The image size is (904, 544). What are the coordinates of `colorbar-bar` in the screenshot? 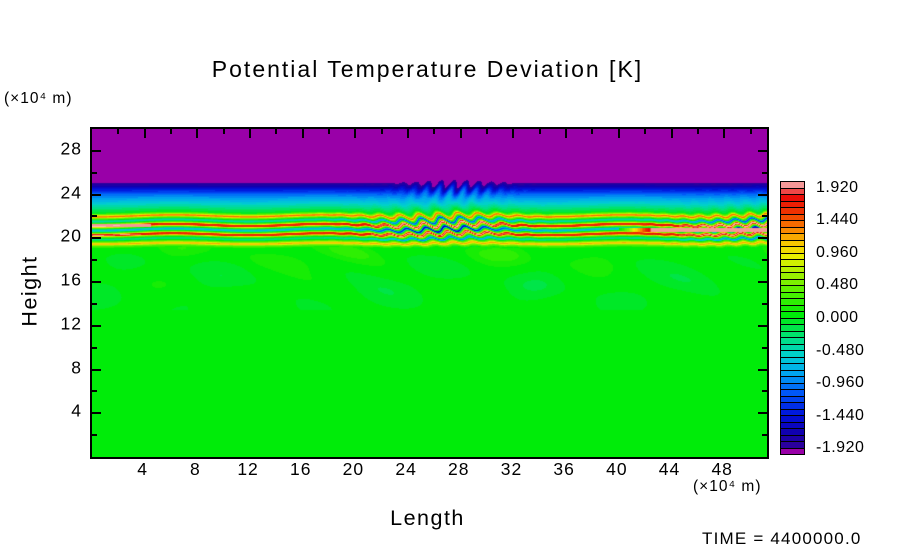 It's located at (792, 318).